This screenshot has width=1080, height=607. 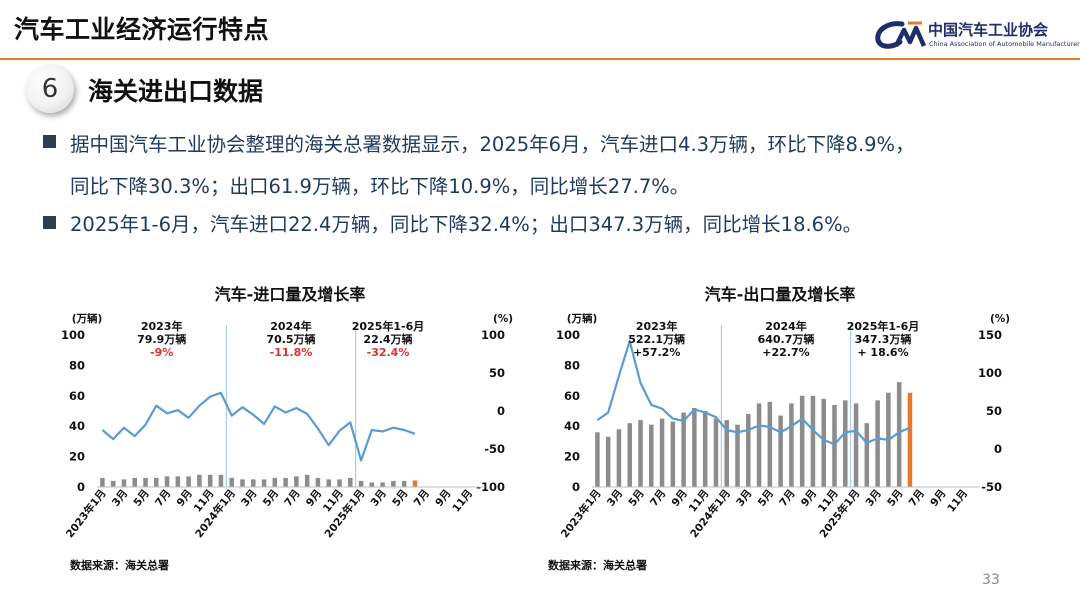 I want to click on section-title: 海关进出口数据, so click(x=176, y=91).